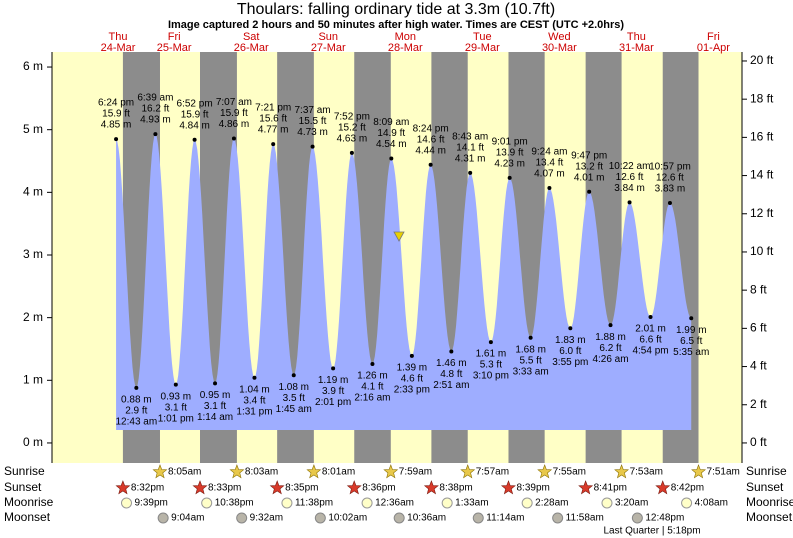 The height and width of the screenshot is (538, 793). What do you see at coordinates (33, 66) in the screenshot?
I see `y-tick-label: 6 m` at bounding box center [33, 66].